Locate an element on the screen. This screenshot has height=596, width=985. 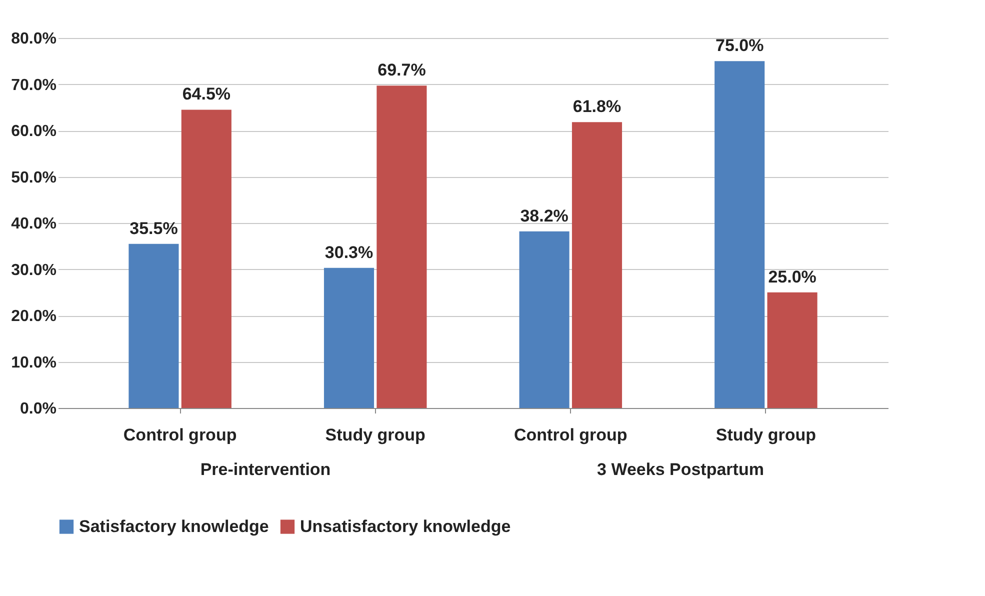
text: Pre-intervention is located at coordinates (265, 469).